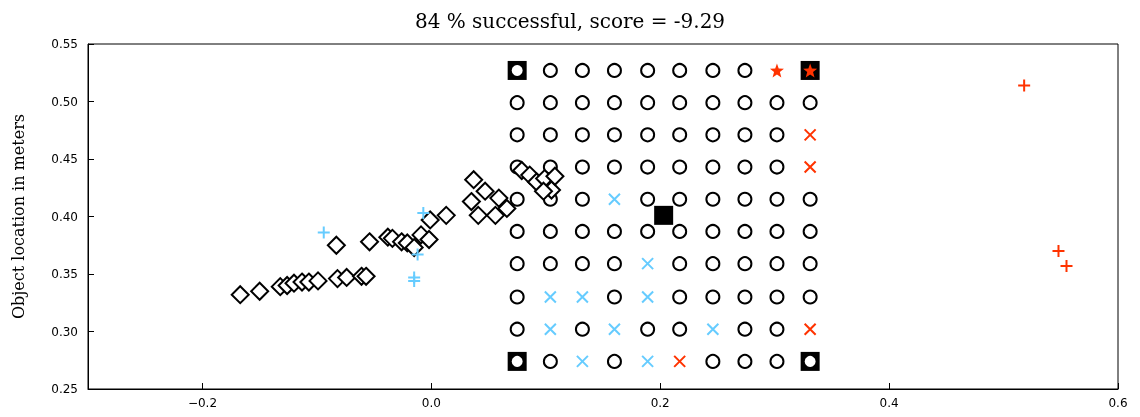  I want to click on y-tick-label: 0.30, so click(64, 331).